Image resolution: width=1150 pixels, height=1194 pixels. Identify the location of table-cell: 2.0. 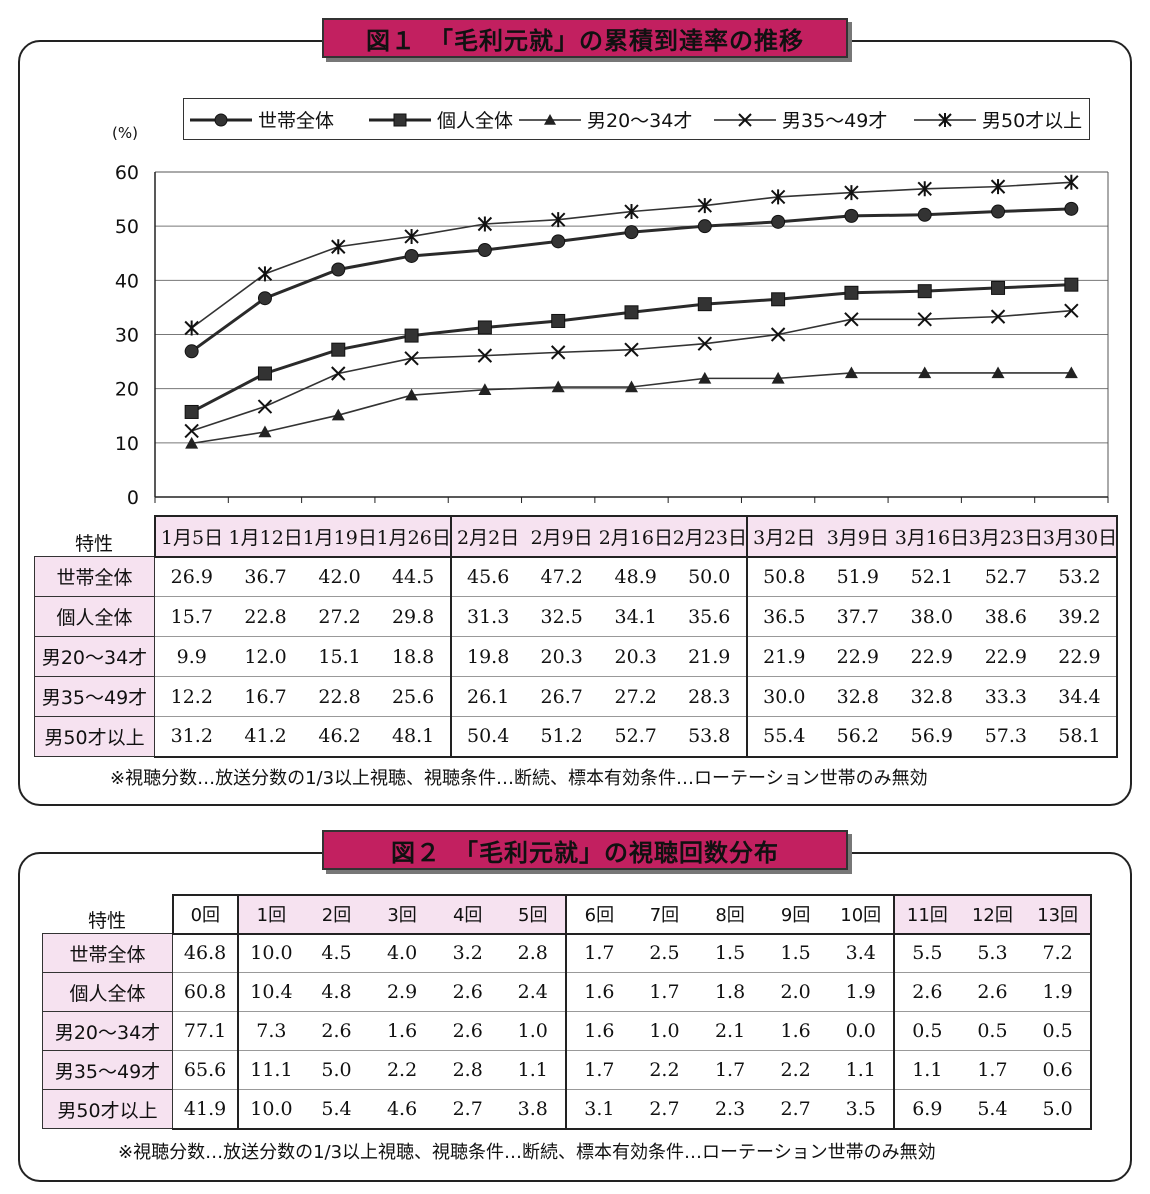
(795, 992).